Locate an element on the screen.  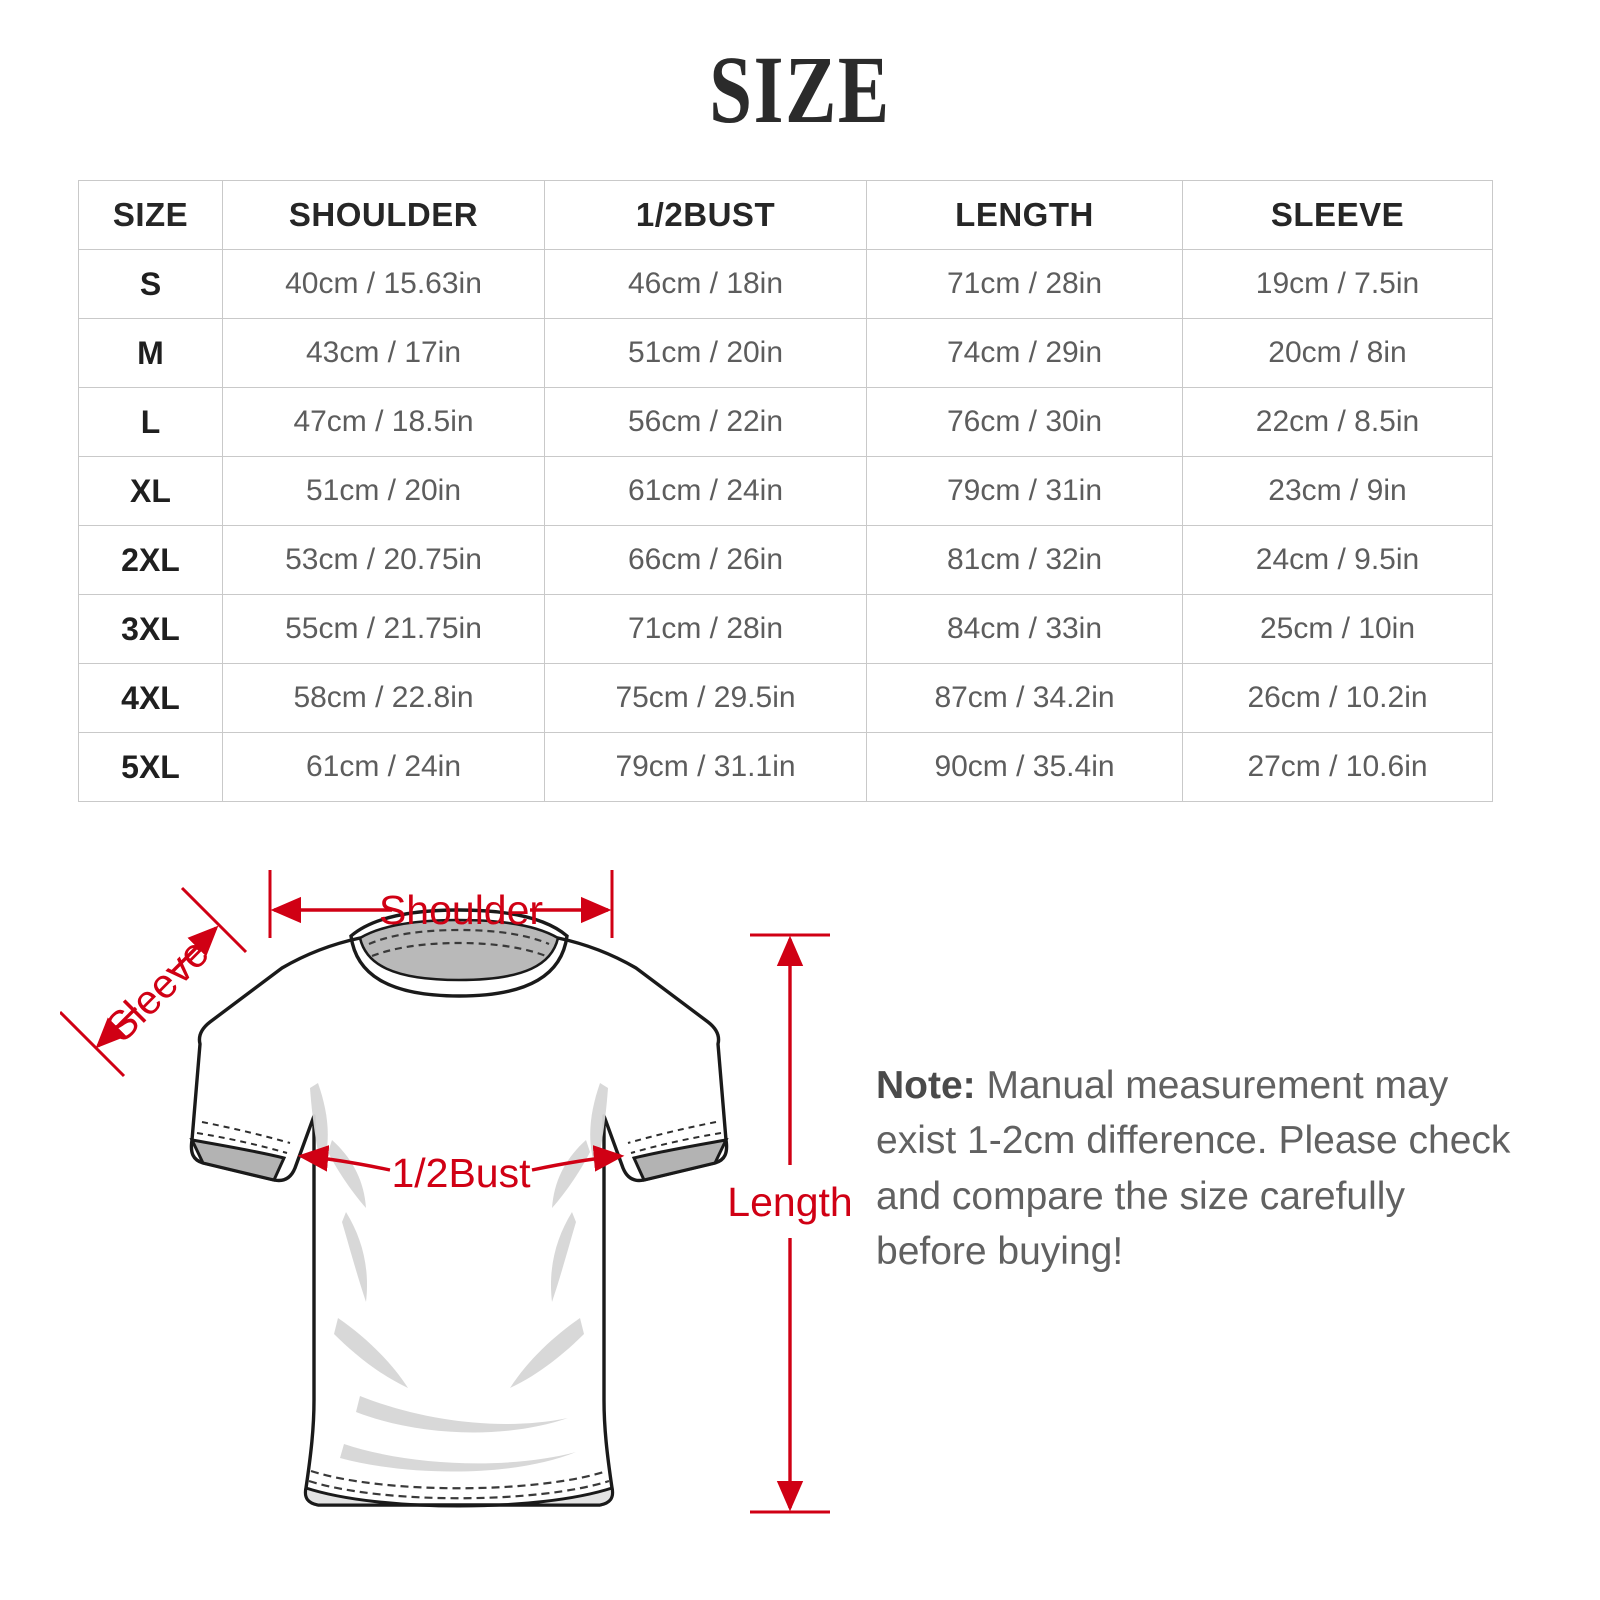
note-label: Note: is located at coordinates (926, 1085).